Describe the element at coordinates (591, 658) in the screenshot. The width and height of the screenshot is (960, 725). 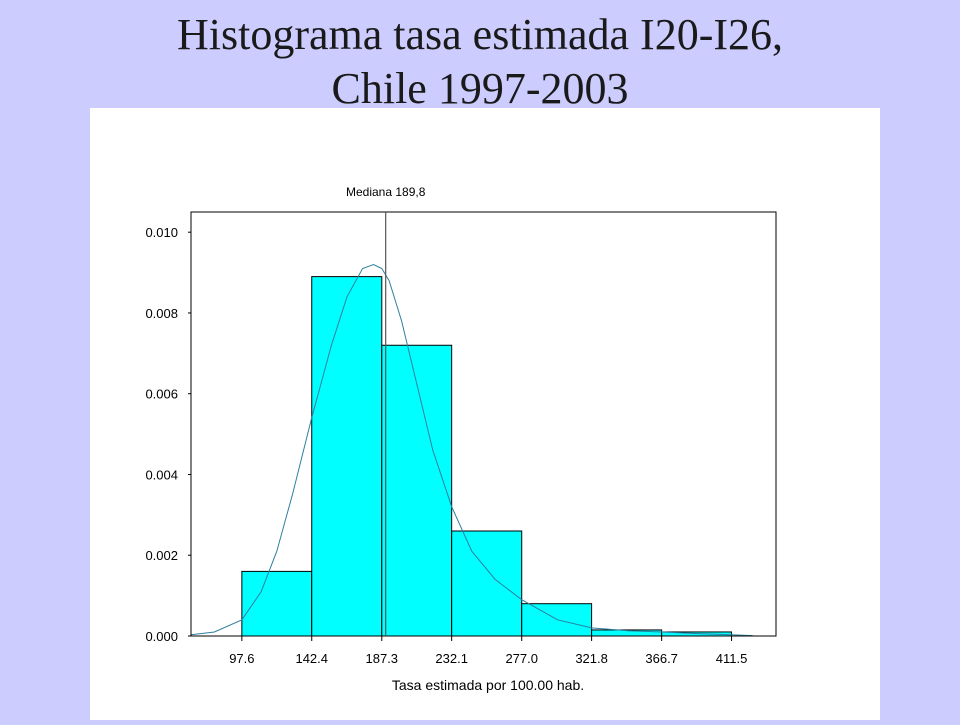
I see `x-tick-label: 321.8` at that location.